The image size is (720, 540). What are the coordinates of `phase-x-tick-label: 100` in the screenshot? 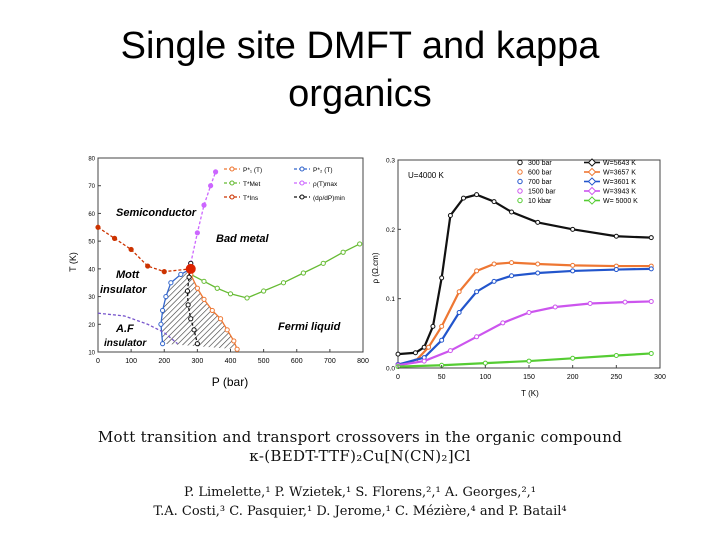 It's located at (131, 361).